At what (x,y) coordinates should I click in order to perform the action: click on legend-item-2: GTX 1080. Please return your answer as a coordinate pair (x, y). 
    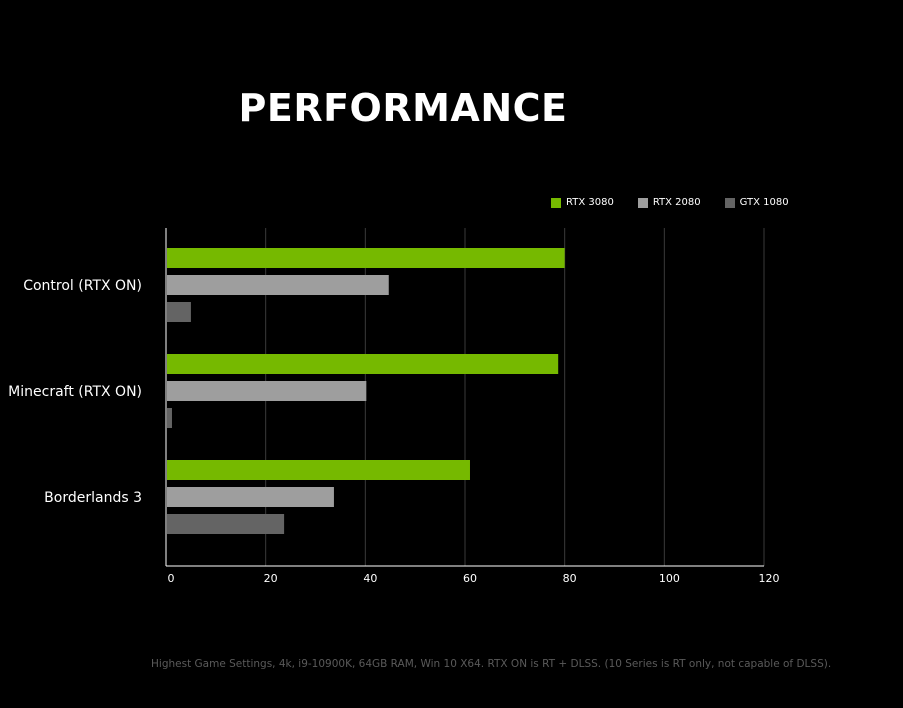
    Looking at the image, I should click on (756, 202).